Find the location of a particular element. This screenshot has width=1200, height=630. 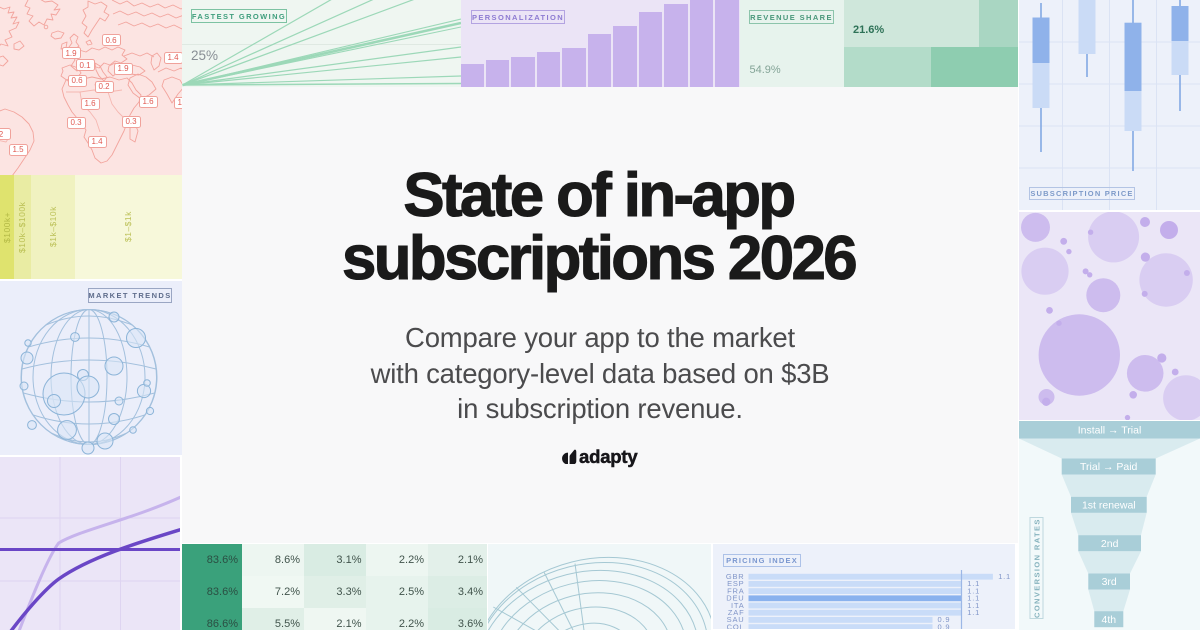

svg-text: ITA is located at coordinates (737, 604).